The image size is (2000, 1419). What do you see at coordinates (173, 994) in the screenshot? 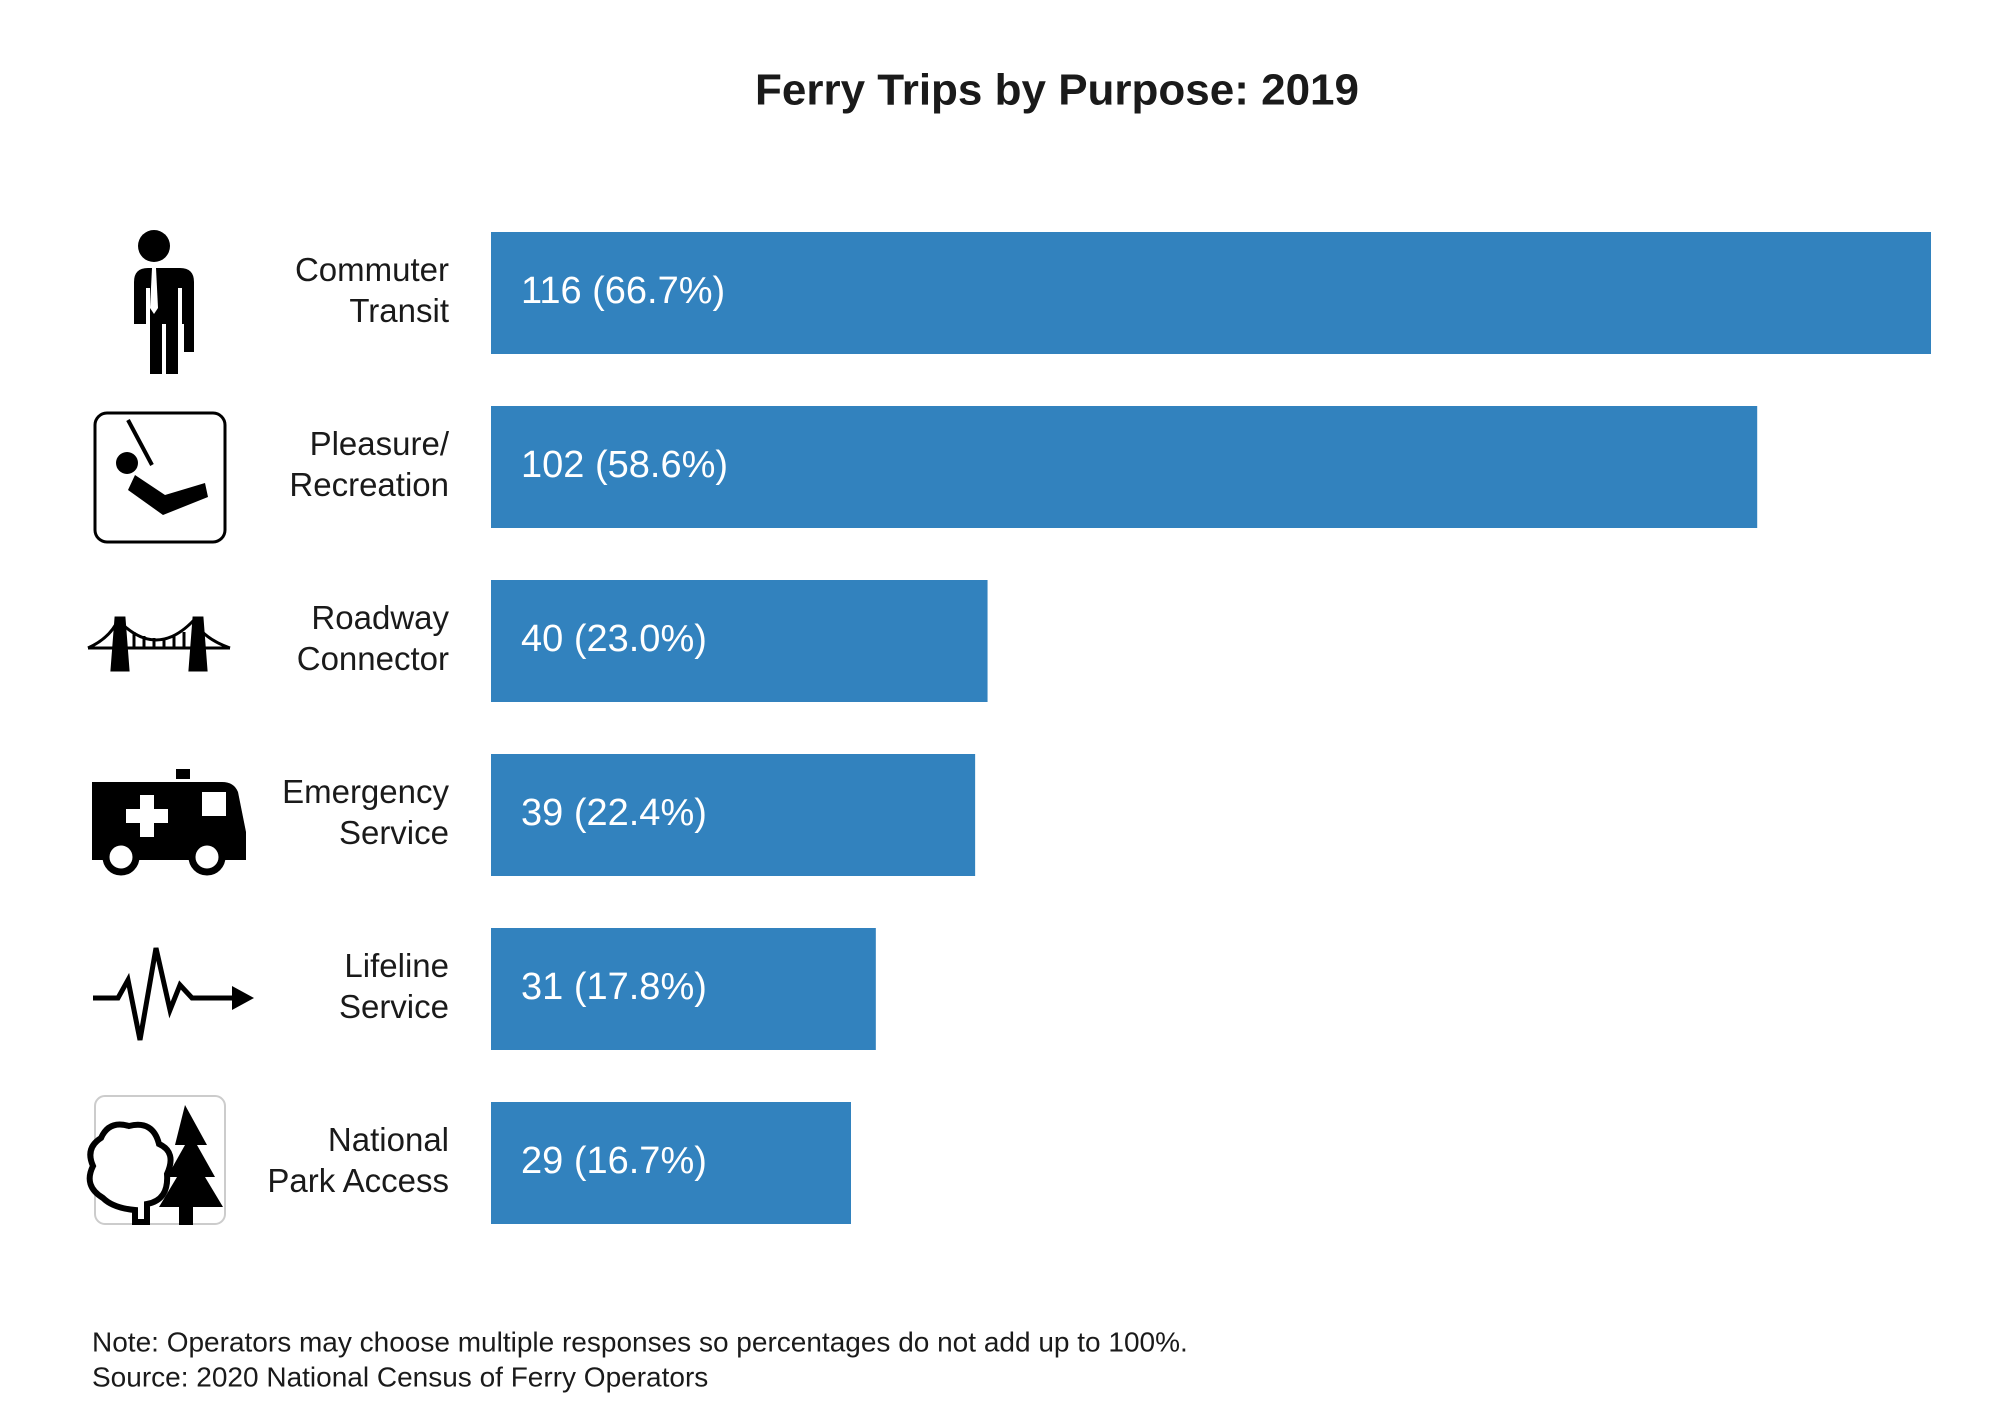
I see `lifeline-icon` at bounding box center [173, 994].